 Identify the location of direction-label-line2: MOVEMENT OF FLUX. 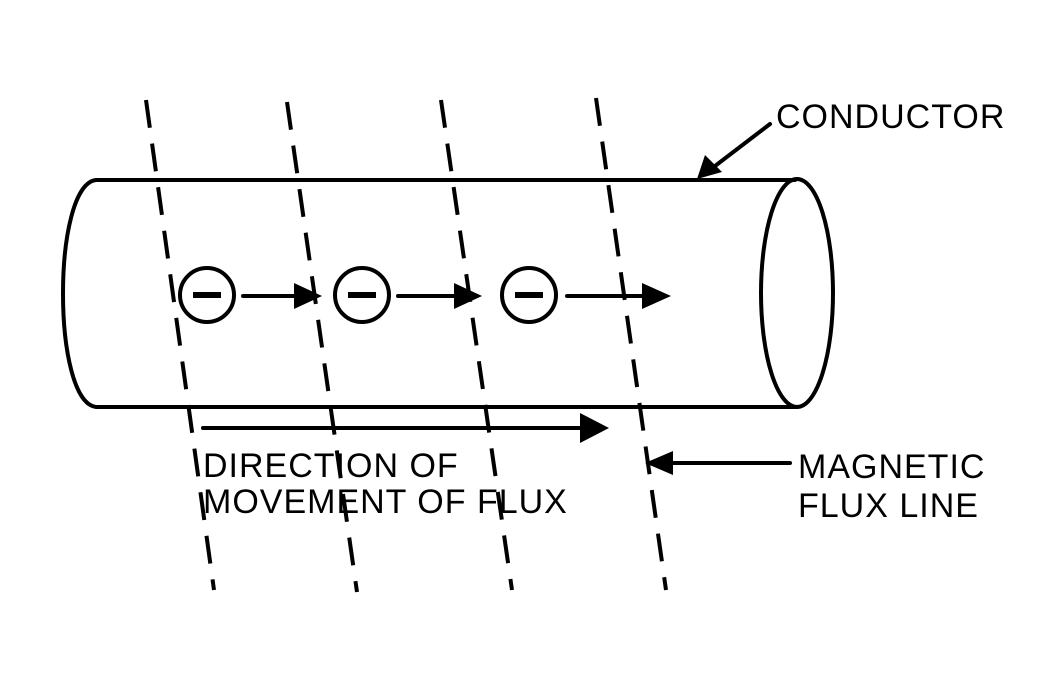
(385, 502).